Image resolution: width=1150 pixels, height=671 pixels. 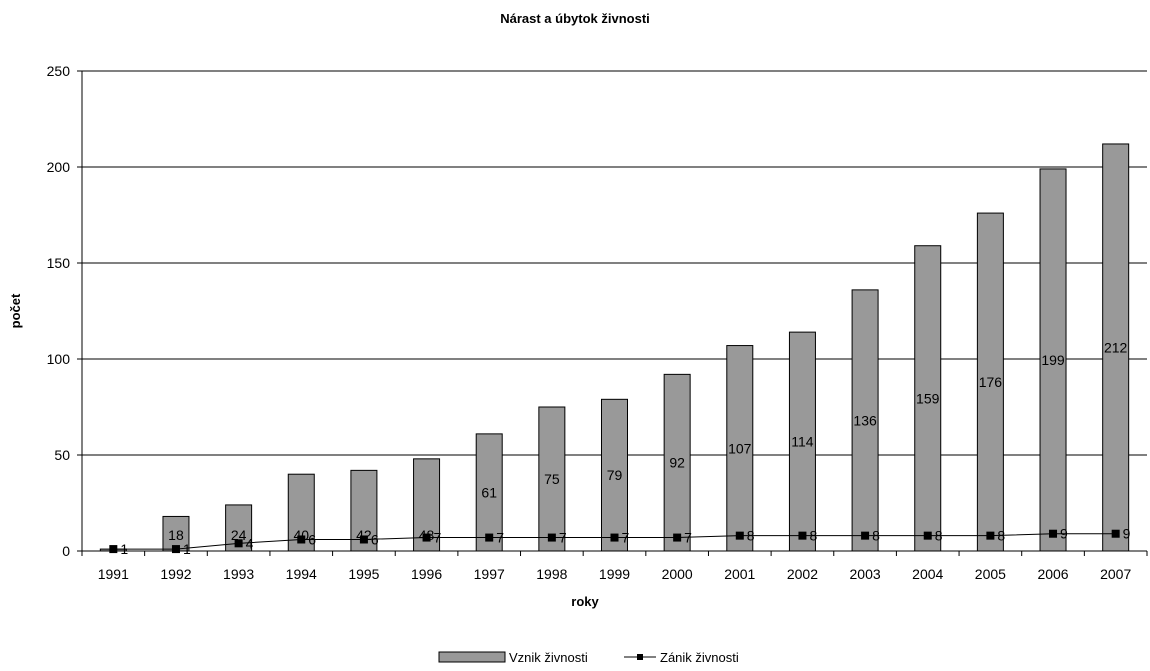 What do you see at coordinates (677, 574) in the screenshot?
I see `x-tick-label: 2000` at bounding box center [677, 574].